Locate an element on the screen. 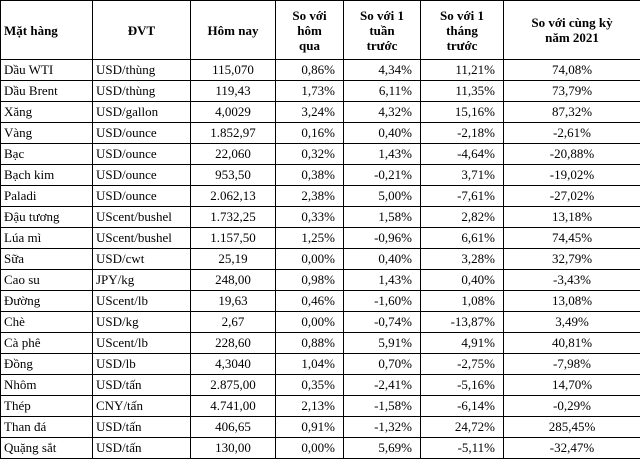  table-cell: Lúa mì is located at coordinates (46, 238).